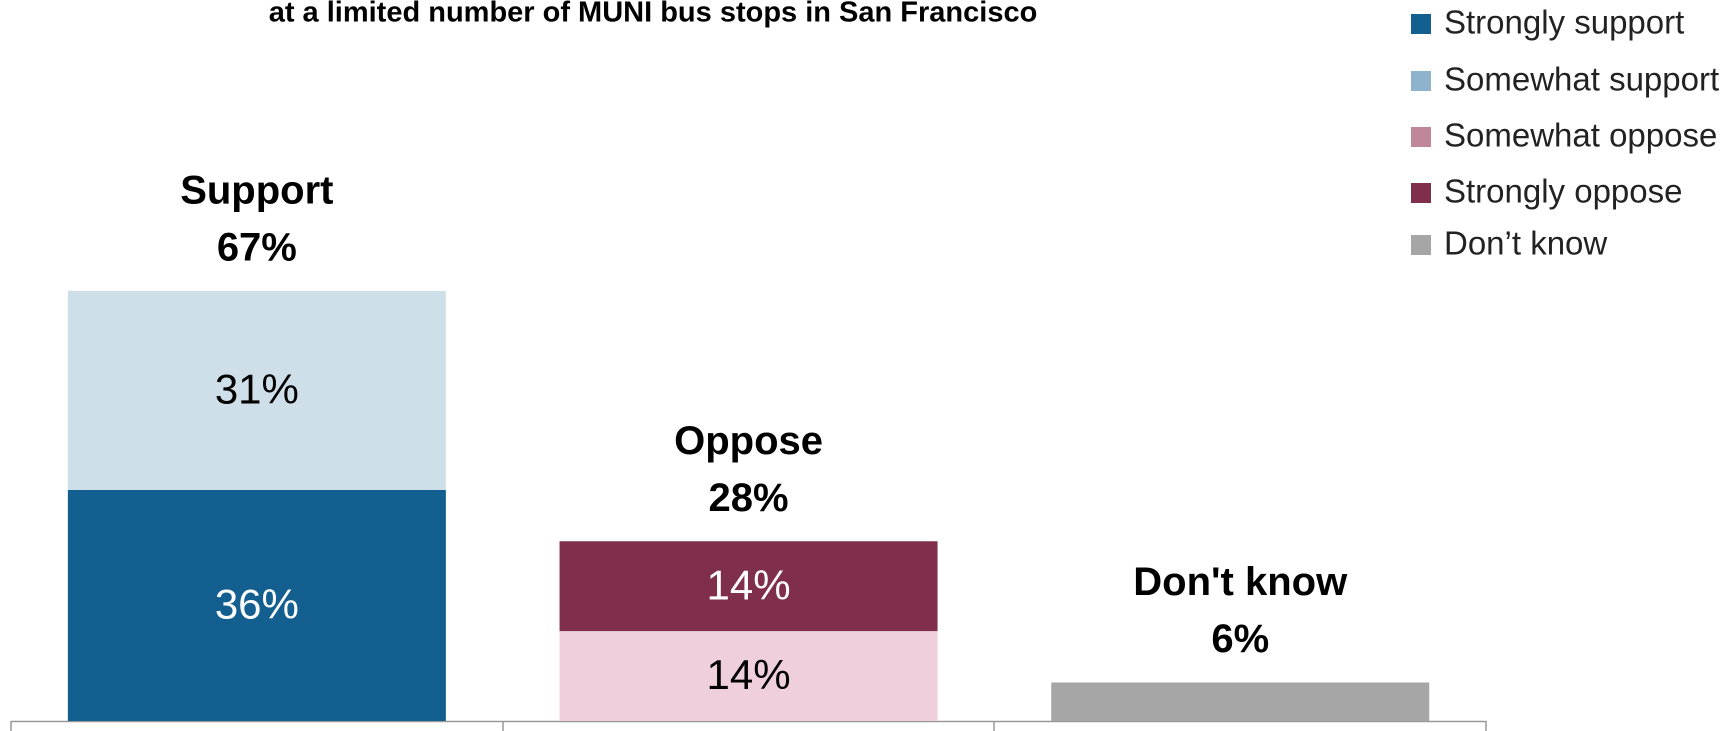 Image resolution: width=1736 pixels, height=731 pixels. I want to click on data-label: 31%, so click(257, 388).